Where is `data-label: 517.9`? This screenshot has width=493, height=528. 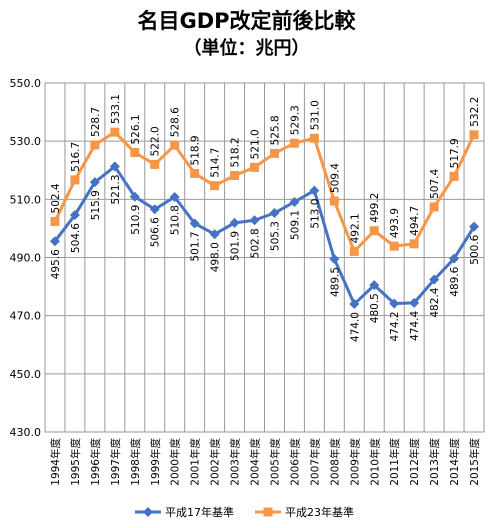 data-label: 517.9 is located at coordinates (455, 153).